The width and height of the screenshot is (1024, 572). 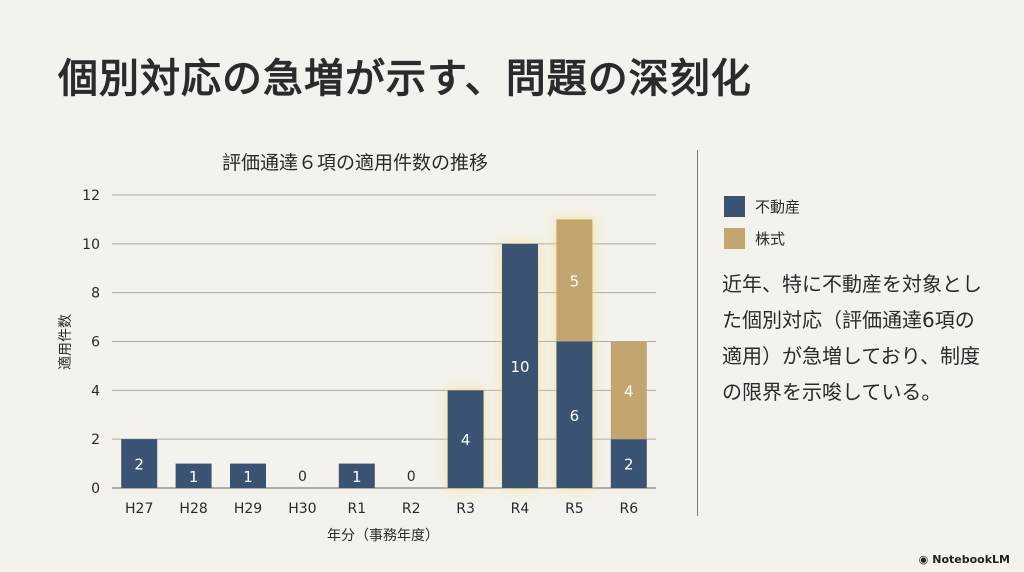 I want to click on bar-real-estate-R1, so click(x=356, y=475).